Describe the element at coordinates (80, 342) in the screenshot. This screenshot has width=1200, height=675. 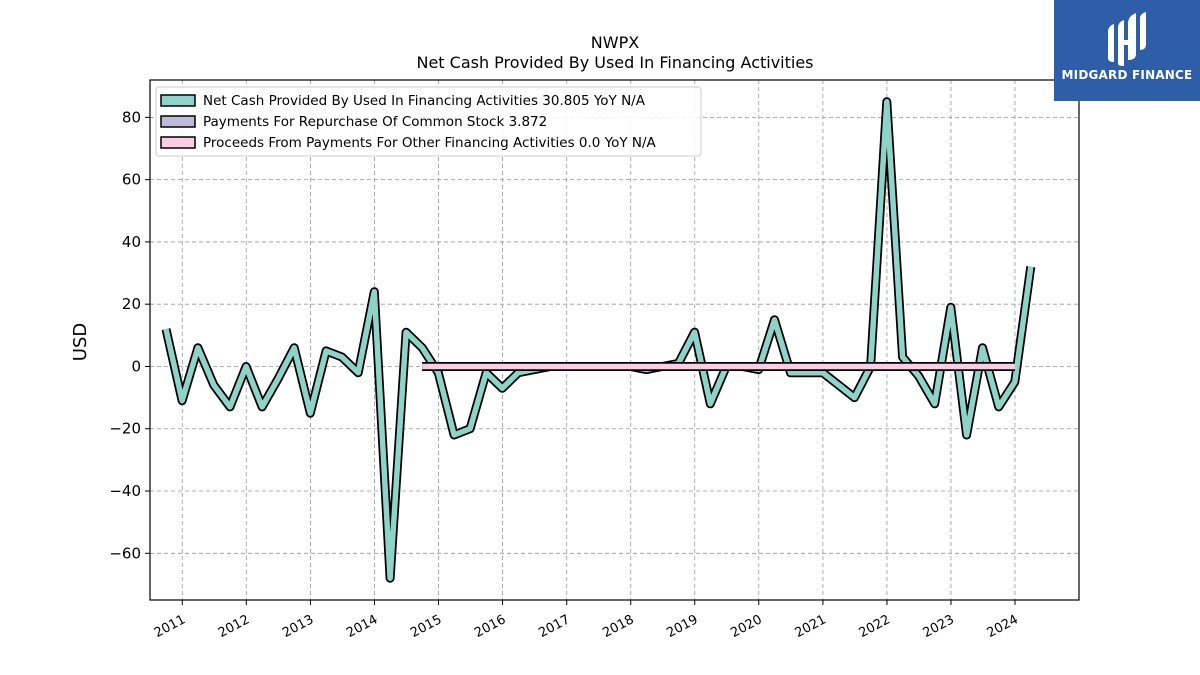
I see `y-axis-label: USD` at that location.